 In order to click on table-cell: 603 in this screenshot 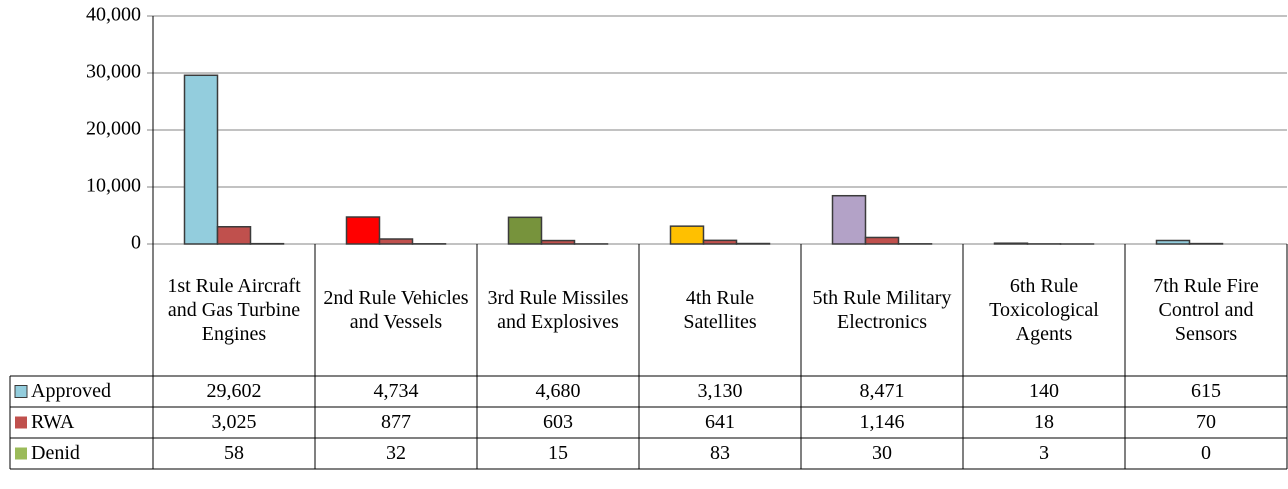, I will do `click(558, 422)`.